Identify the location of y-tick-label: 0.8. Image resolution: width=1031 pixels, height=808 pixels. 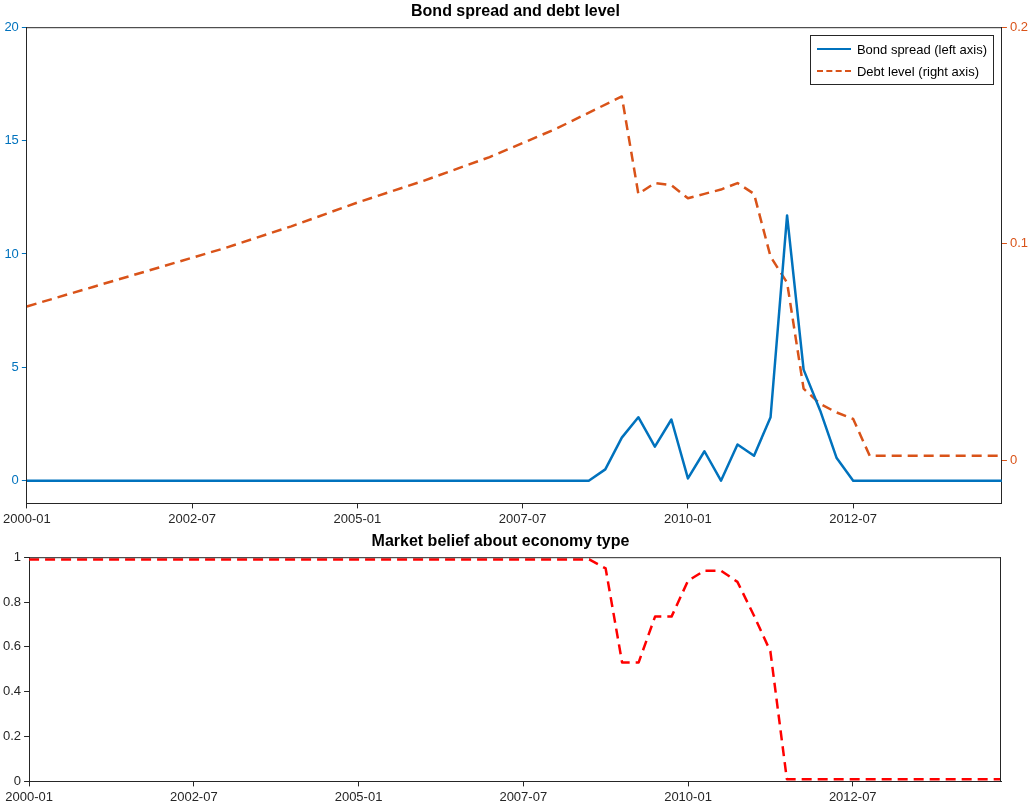
(12, 601).